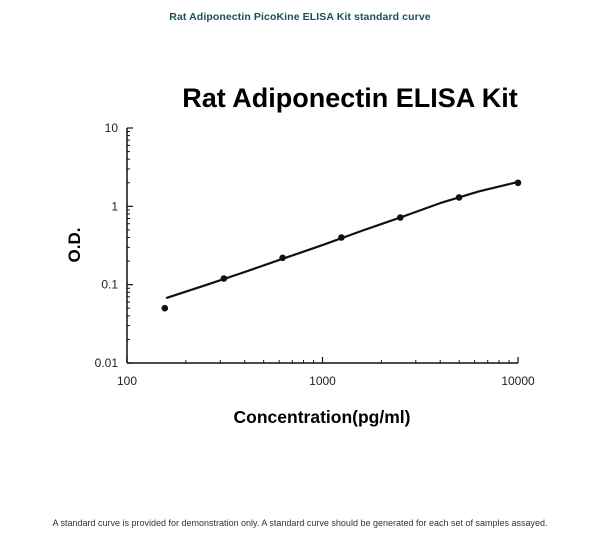 The width and height of the screenshot is (600, 540). What do you see at coordinates (127, 381) in the screenshot?
I see `x-tick-label: 100` at bounding box center [127, 381].